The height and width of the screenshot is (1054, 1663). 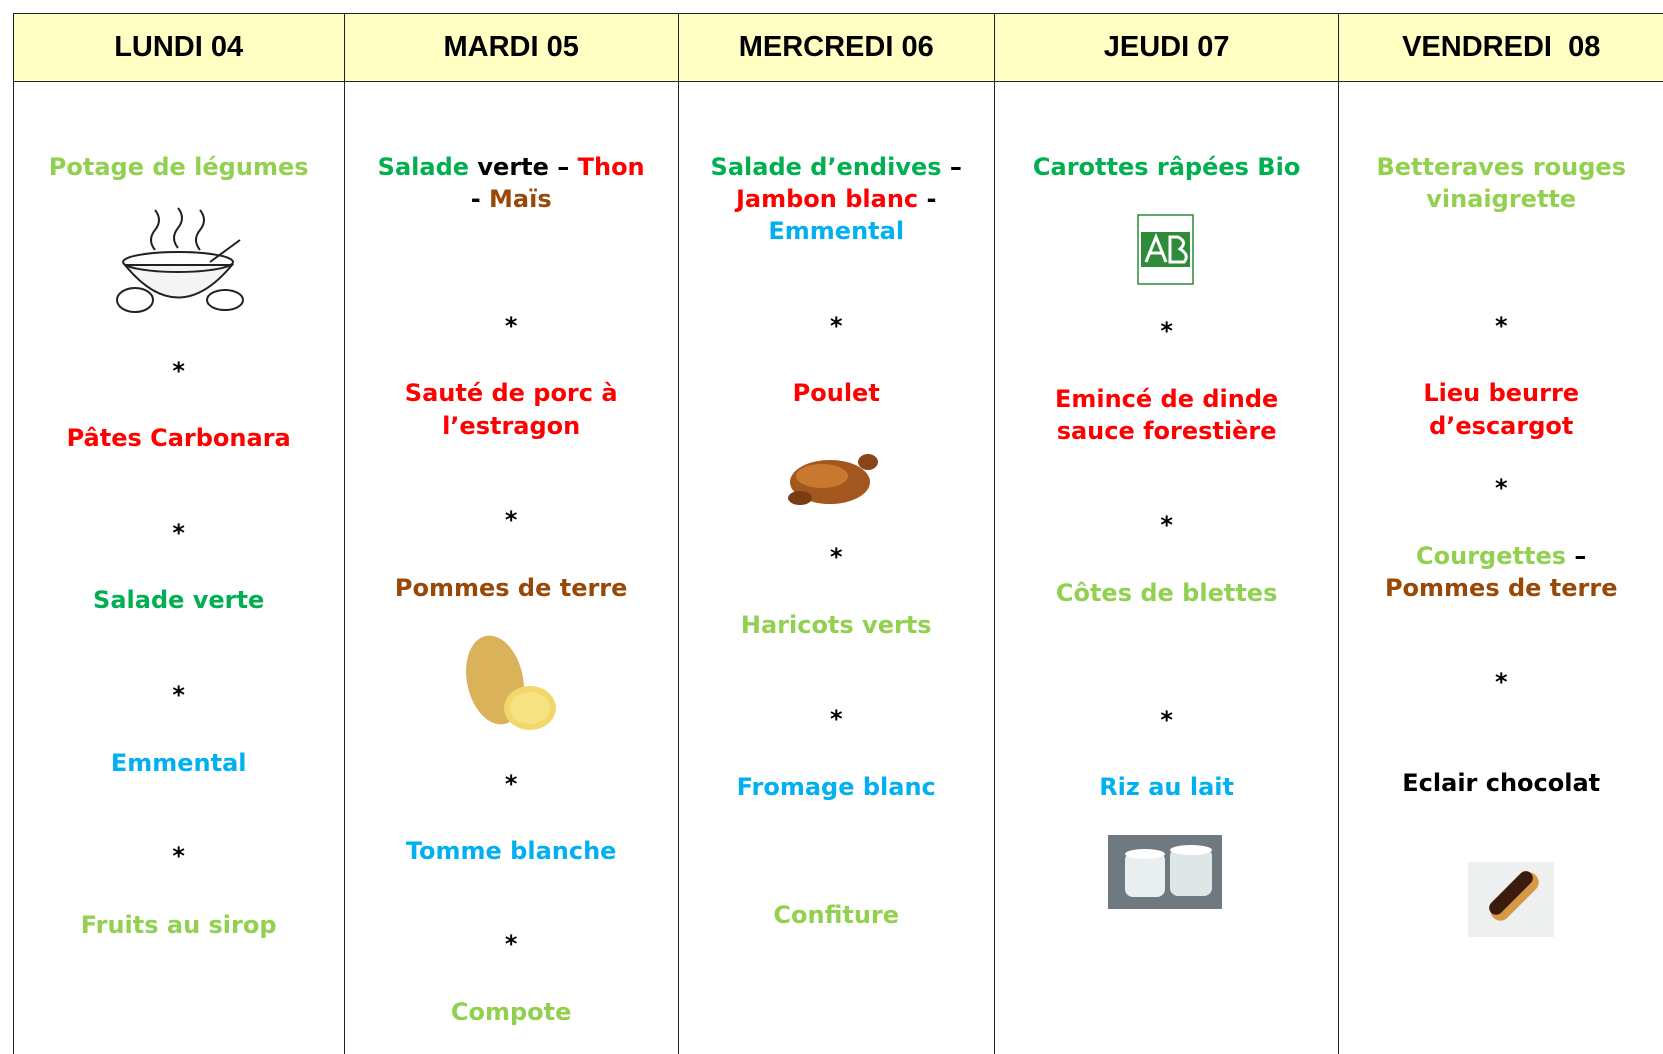 I want to click on menu-line: Emmental, so click(x=179, y=763).